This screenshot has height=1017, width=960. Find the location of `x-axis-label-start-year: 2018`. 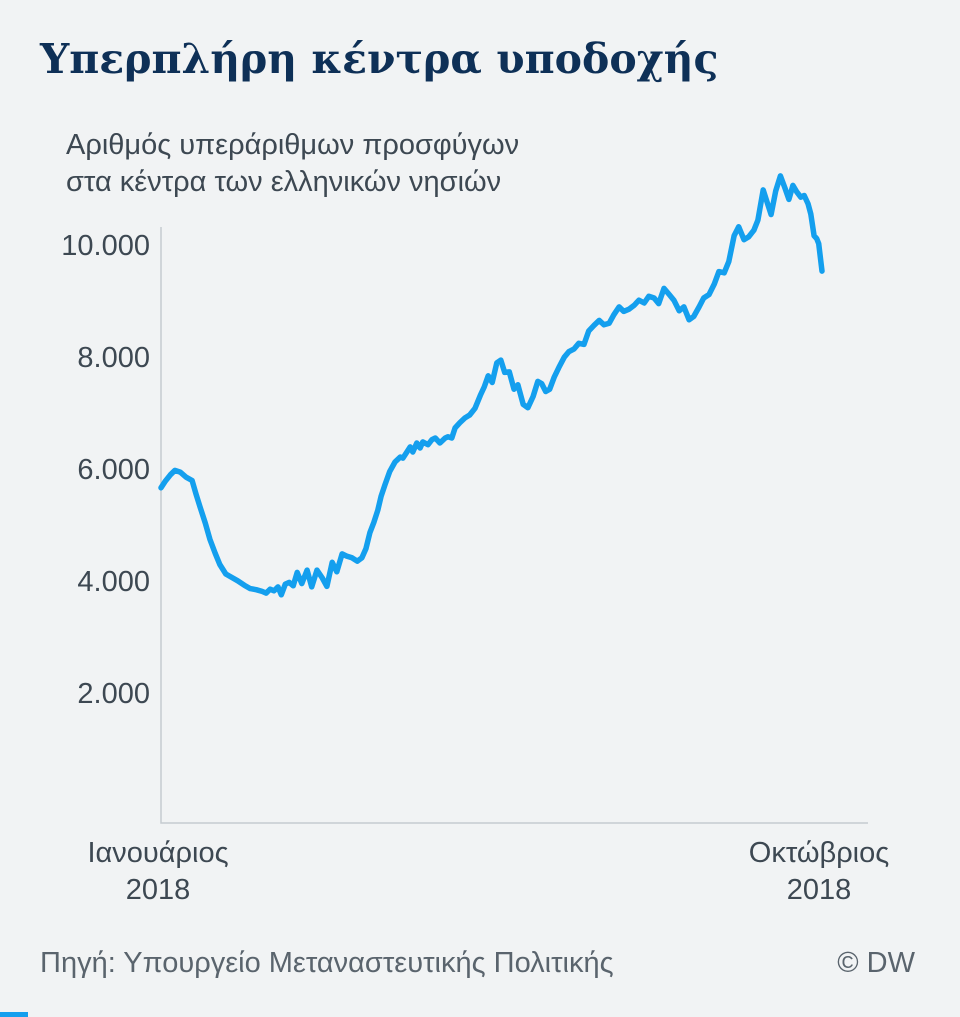

x-axis-label-start-year: 2018 is located at coordinates (158, 890).